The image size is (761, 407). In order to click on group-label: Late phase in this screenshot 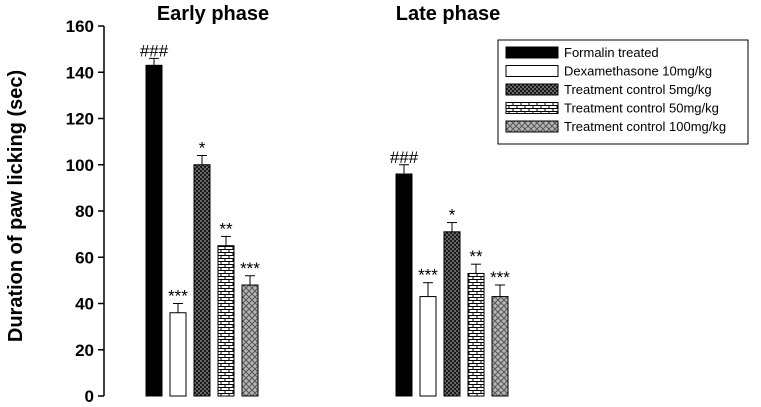, I will do `click(448, 14)`.